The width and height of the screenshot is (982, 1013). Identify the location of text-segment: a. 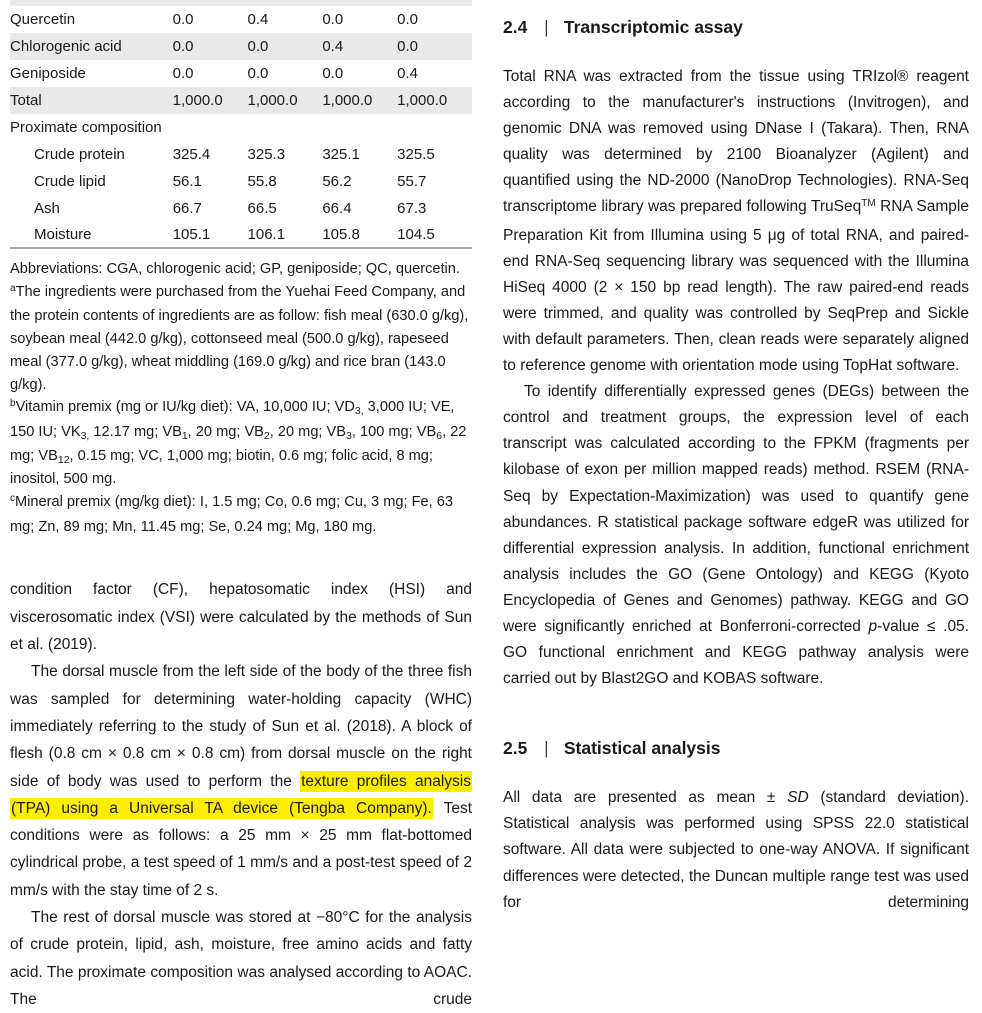
(13, 288).